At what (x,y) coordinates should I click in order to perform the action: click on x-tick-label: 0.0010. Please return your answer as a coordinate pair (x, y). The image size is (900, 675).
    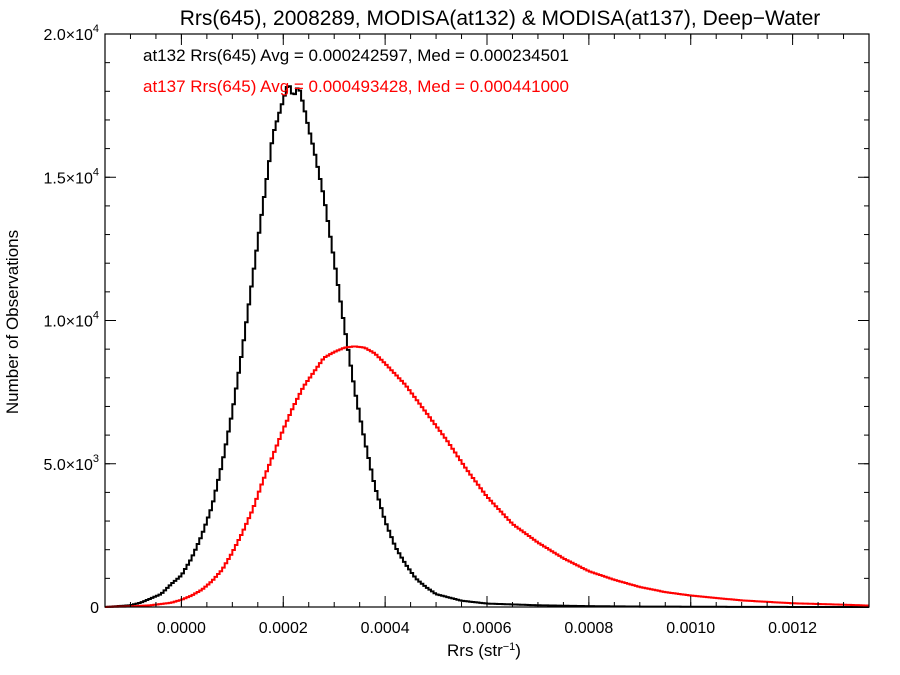
    Looking at the image, I should click on (690, 628).